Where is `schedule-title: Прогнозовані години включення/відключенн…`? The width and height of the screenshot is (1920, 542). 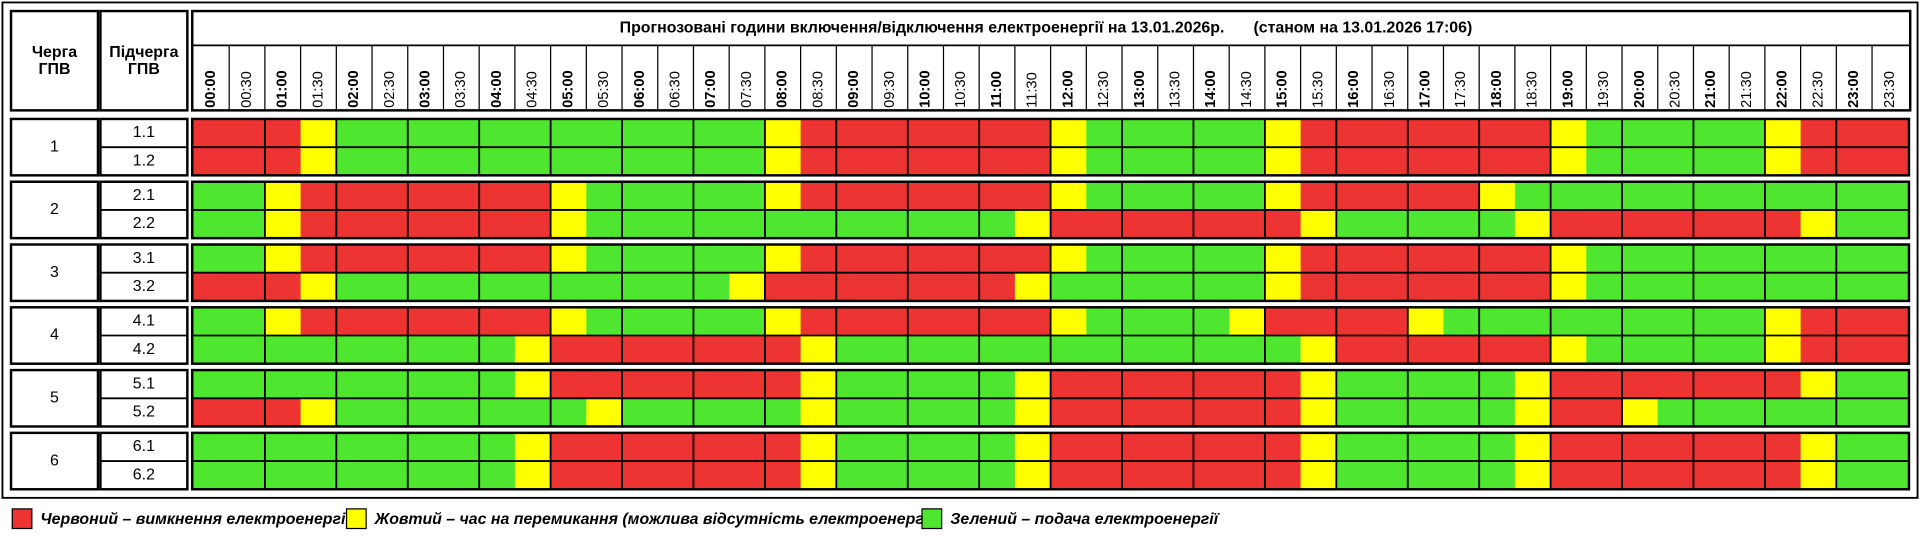 schedule-title: Прогнозовані години включення/відключенн… is located at coordinates (922, 27).